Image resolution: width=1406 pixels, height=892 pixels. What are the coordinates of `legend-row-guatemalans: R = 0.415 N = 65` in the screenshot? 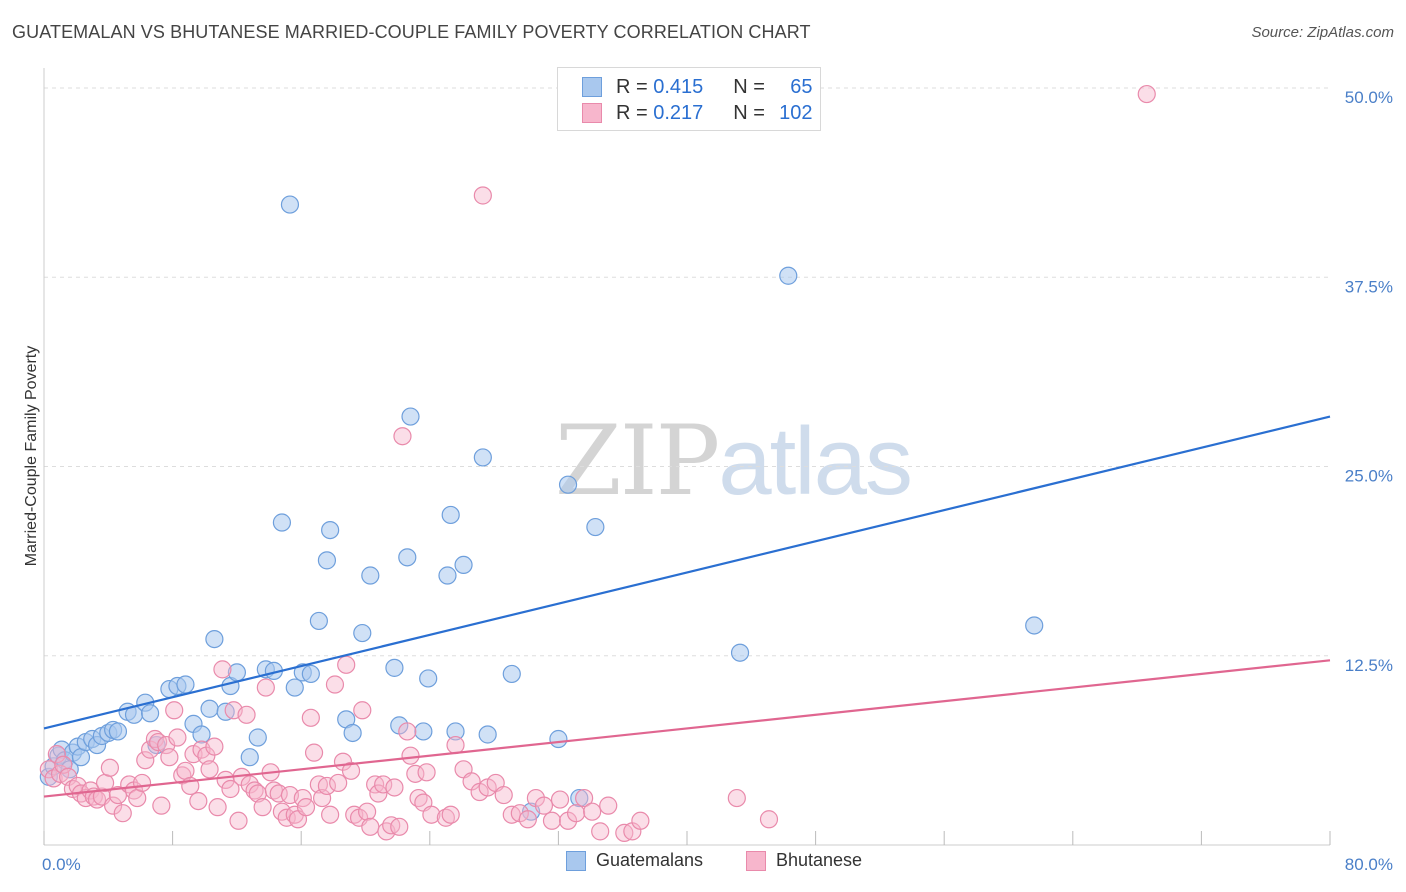 It's located at (697, 87).